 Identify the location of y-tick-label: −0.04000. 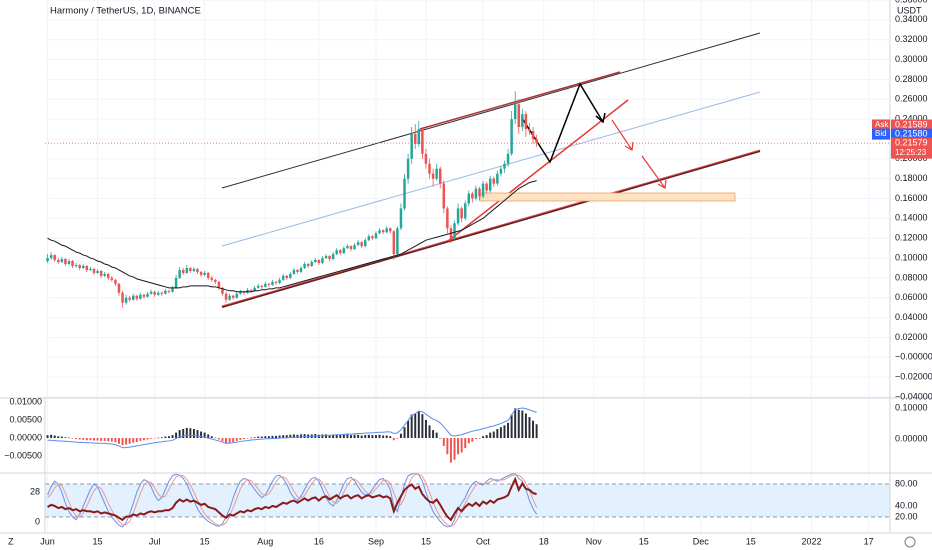
(913, 396).